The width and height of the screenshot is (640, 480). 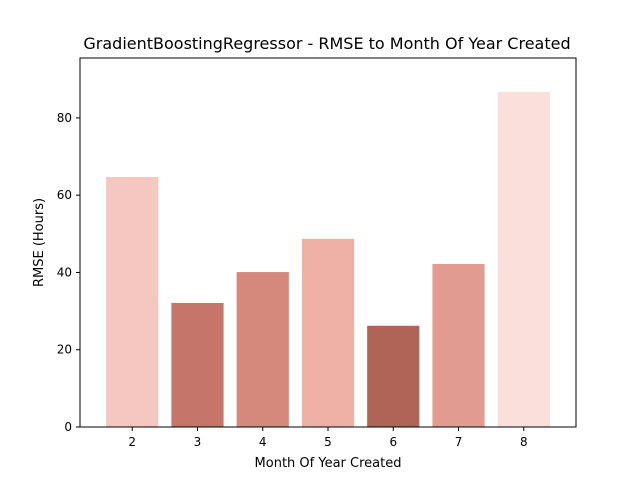 I want to click on y-tick-label: 60, so click(x=64, y=195).